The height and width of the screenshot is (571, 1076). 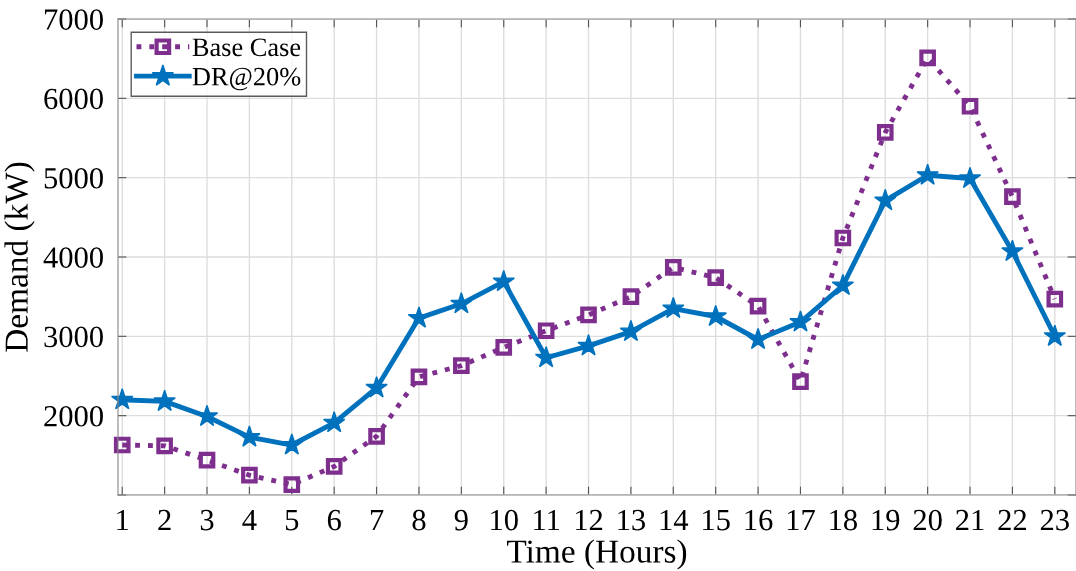 I want to click on x-tick-label: 19, so click(x=886, y=520).